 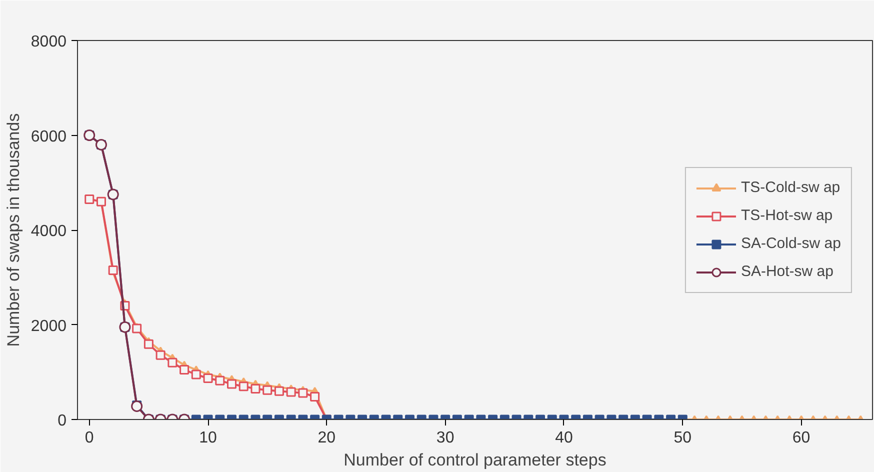 I want to click on legend-label: SA-Hot-sw ap, so click(x=787, y=271).